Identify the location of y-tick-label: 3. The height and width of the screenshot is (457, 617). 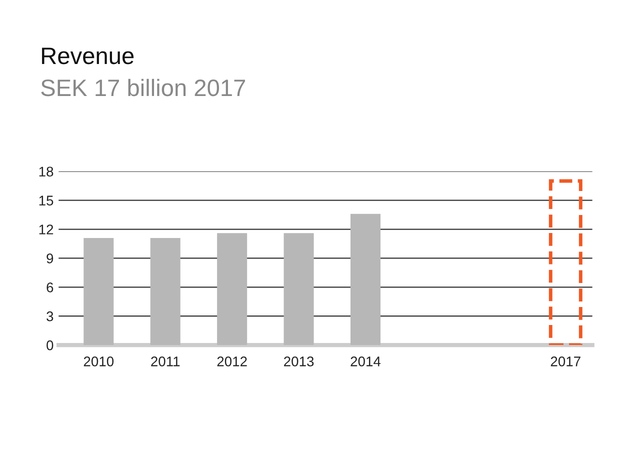
(50, 316).